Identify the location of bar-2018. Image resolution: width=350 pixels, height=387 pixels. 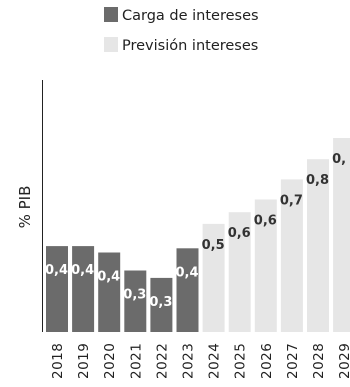
(57, 289).